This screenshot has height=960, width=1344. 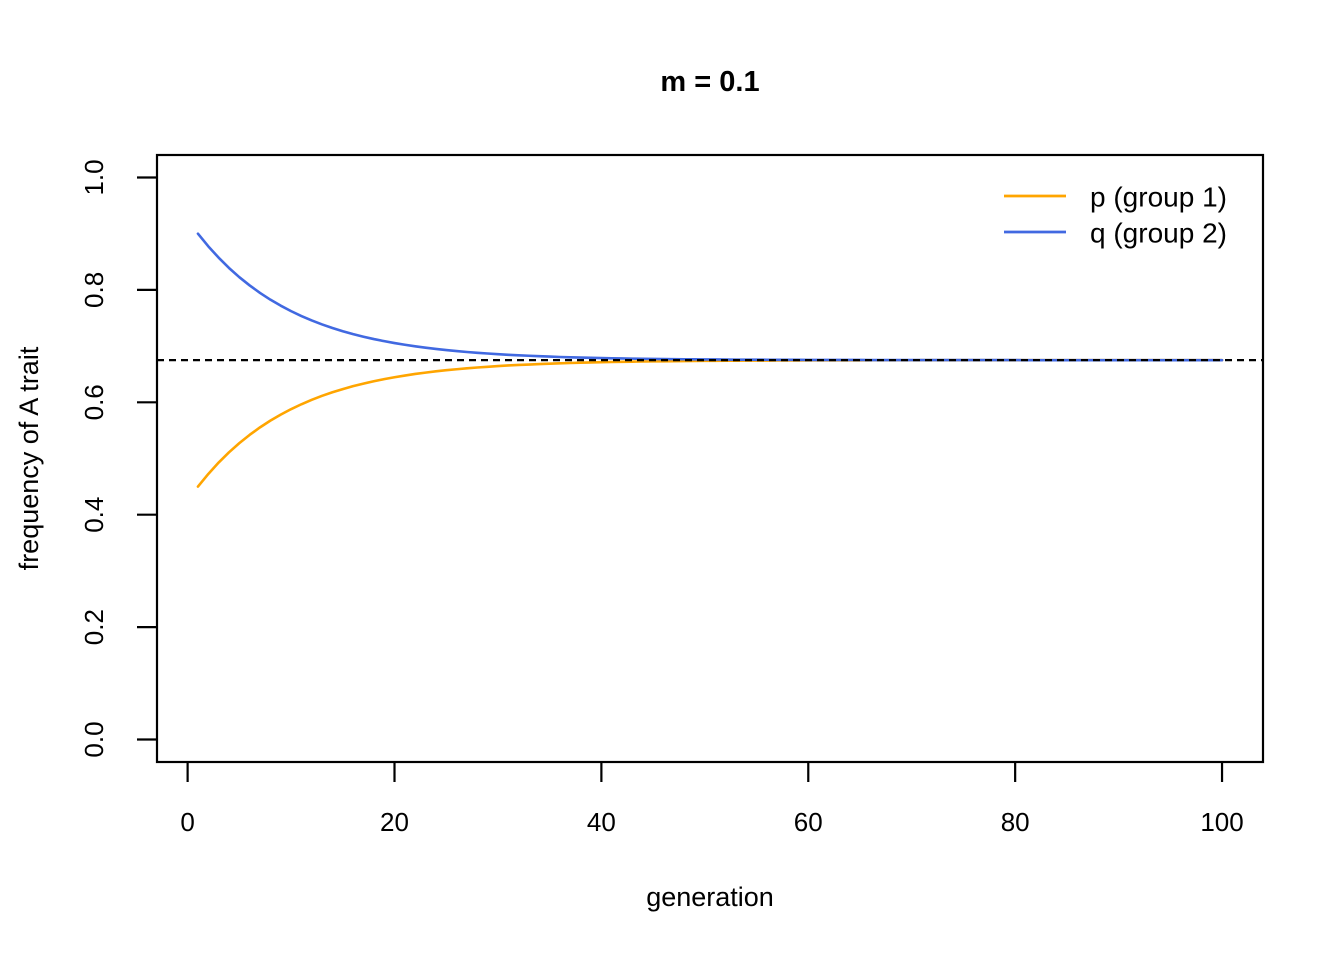 What do you see at coordinates (94, 739) in the screenshot?
I see `y-tick-label: 0.0` at bounding box center [94, 739].